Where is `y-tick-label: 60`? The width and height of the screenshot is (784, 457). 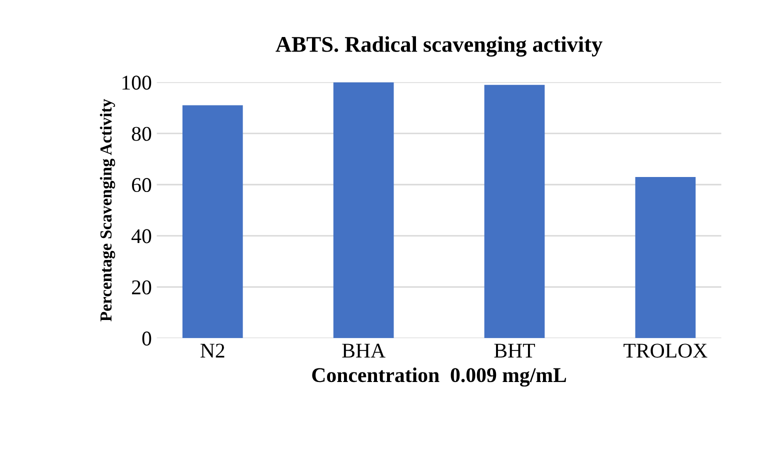 y-tick-label: 60 is located at coordinates (142, 185).